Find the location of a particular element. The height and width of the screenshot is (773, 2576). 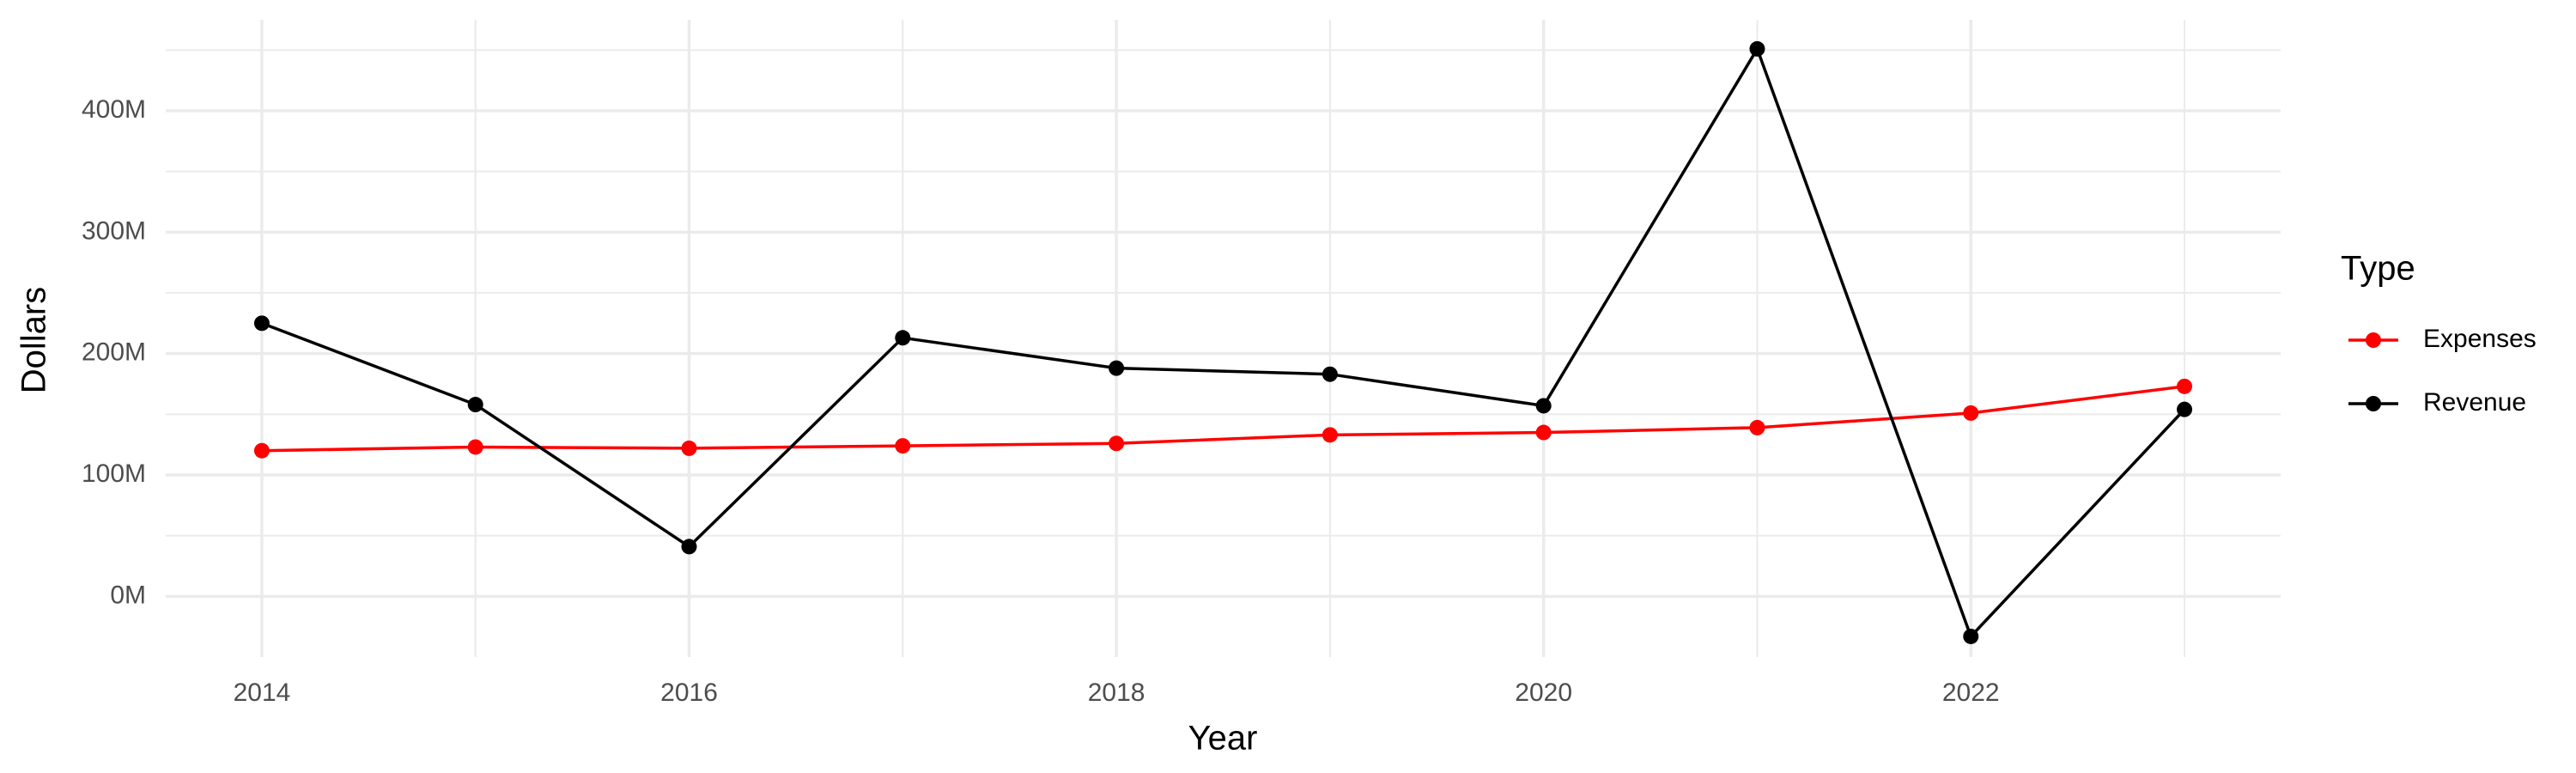

x-tick-label: 2022 is located at coordinates (1971, 693).